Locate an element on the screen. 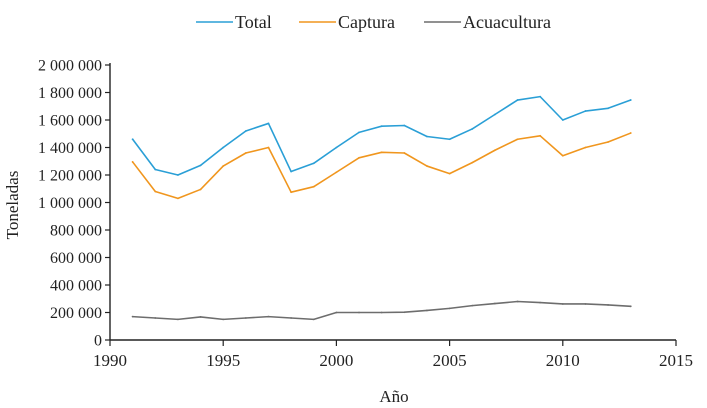 The height and width of the screenshot is (408, 707). x-tick-label: 2005 is located at coordinates (450, 360).